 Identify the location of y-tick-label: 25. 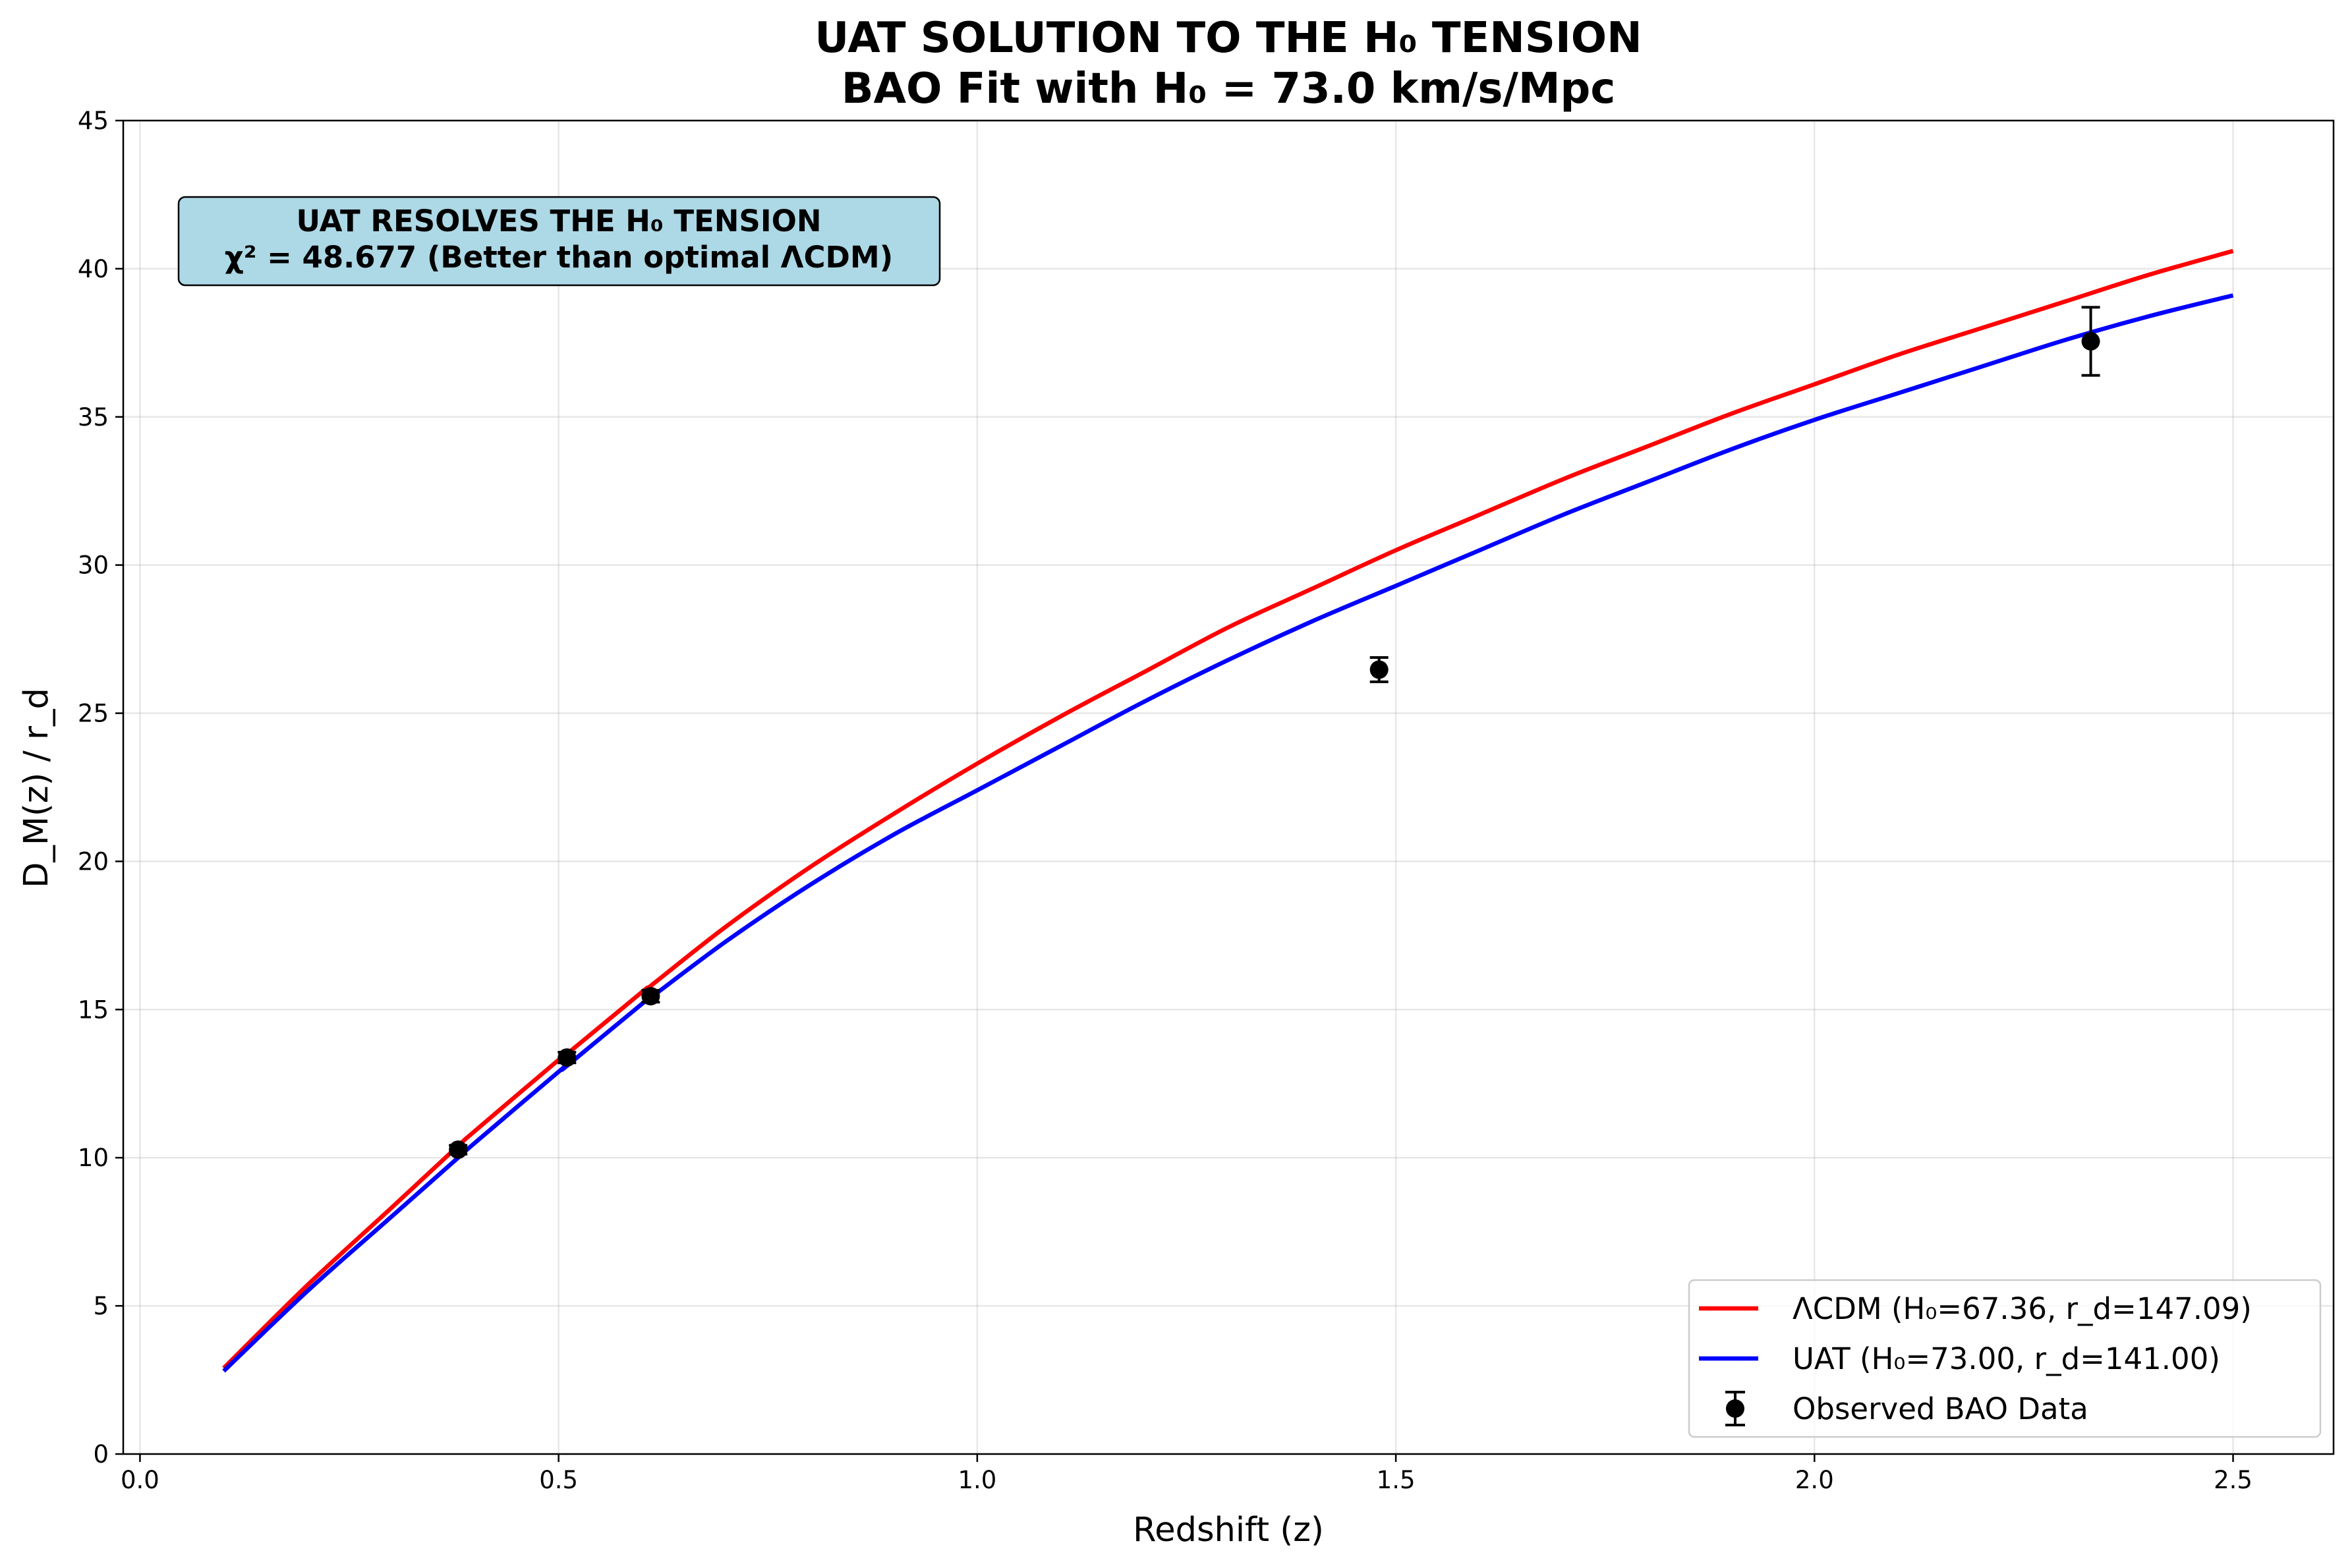
(93, 714).